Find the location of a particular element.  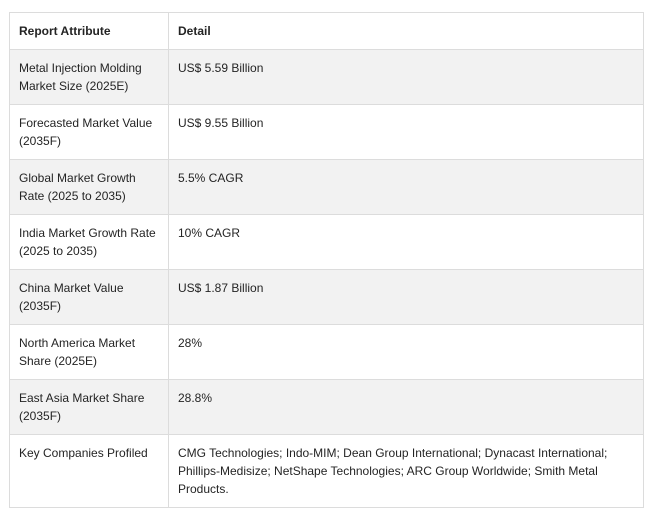

detail-cell: 5.5% CAGR is located at coordinates (406, 187).